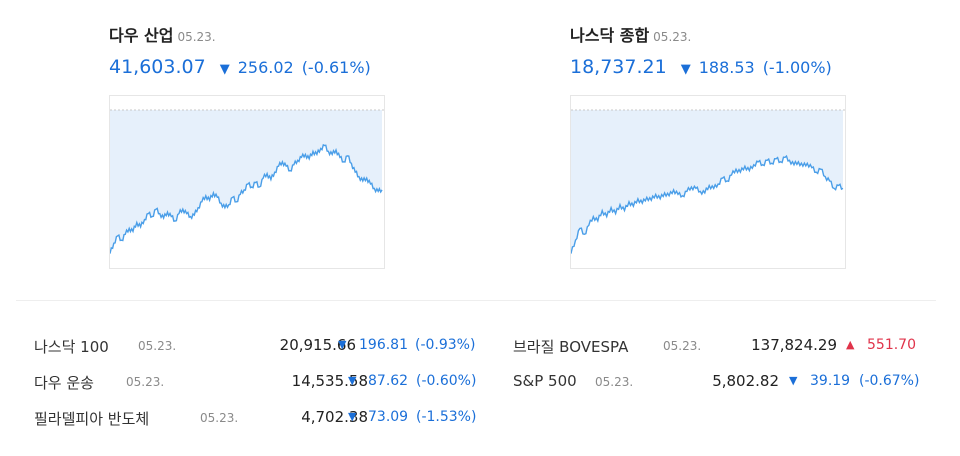 The width and height of the screenshot is (960, 456). I want to click on index-value: 137,824.29, so click(794, 345).